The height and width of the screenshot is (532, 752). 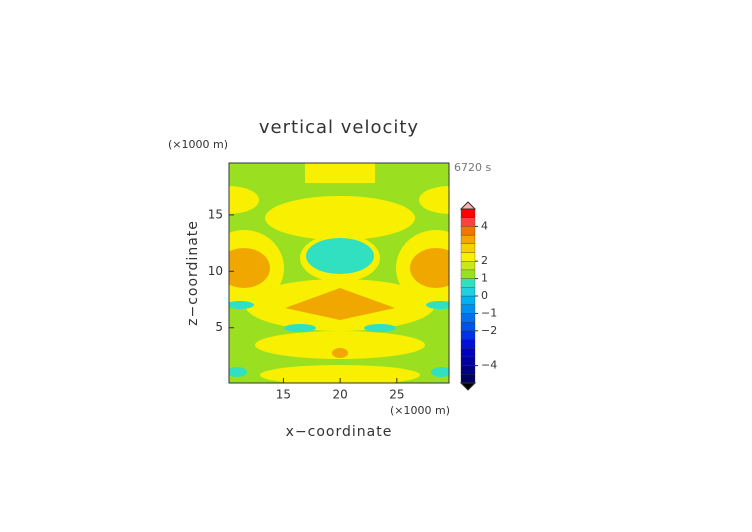 What do you see at coordinates (420, 410) in the screenshot?
I see `x-unit: (×1000 m)` at bounding box center [420, 410].